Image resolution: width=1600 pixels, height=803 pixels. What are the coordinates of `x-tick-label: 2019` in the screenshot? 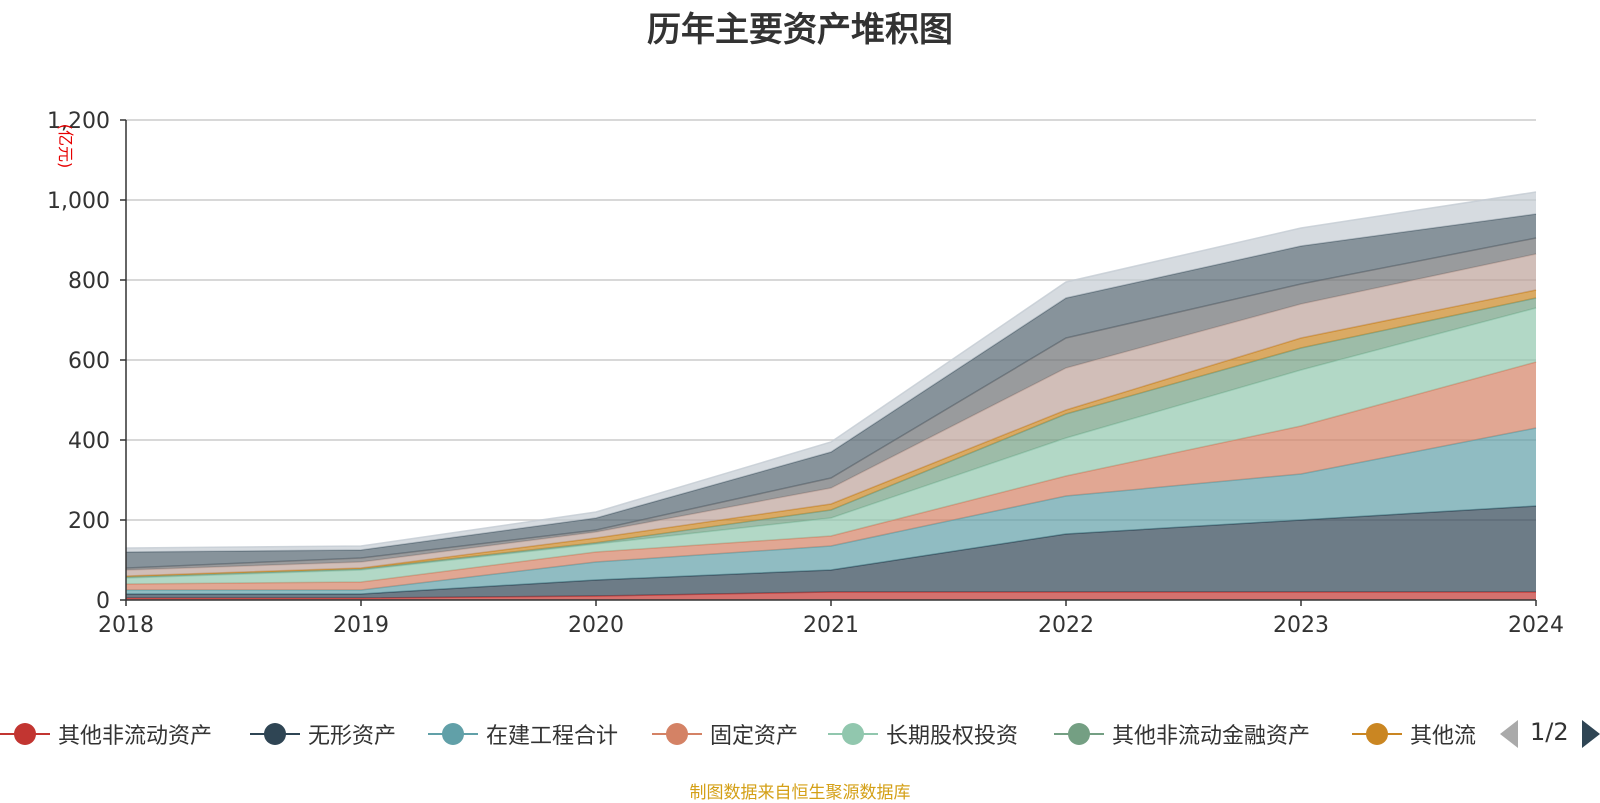 It's located at (361, 625).